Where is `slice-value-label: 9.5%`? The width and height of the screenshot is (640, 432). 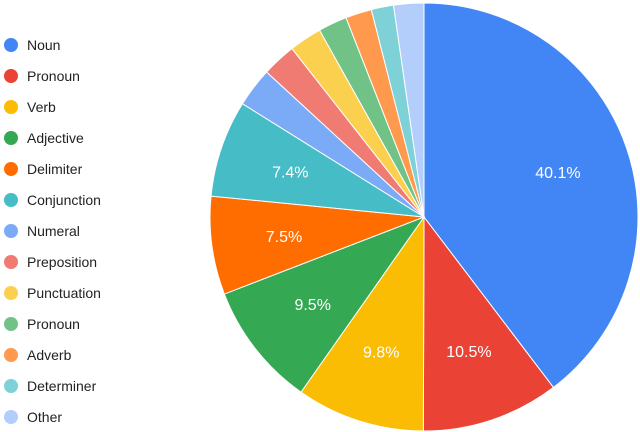
slice-value-label: 9.5% is located at coordinates (312, 305).